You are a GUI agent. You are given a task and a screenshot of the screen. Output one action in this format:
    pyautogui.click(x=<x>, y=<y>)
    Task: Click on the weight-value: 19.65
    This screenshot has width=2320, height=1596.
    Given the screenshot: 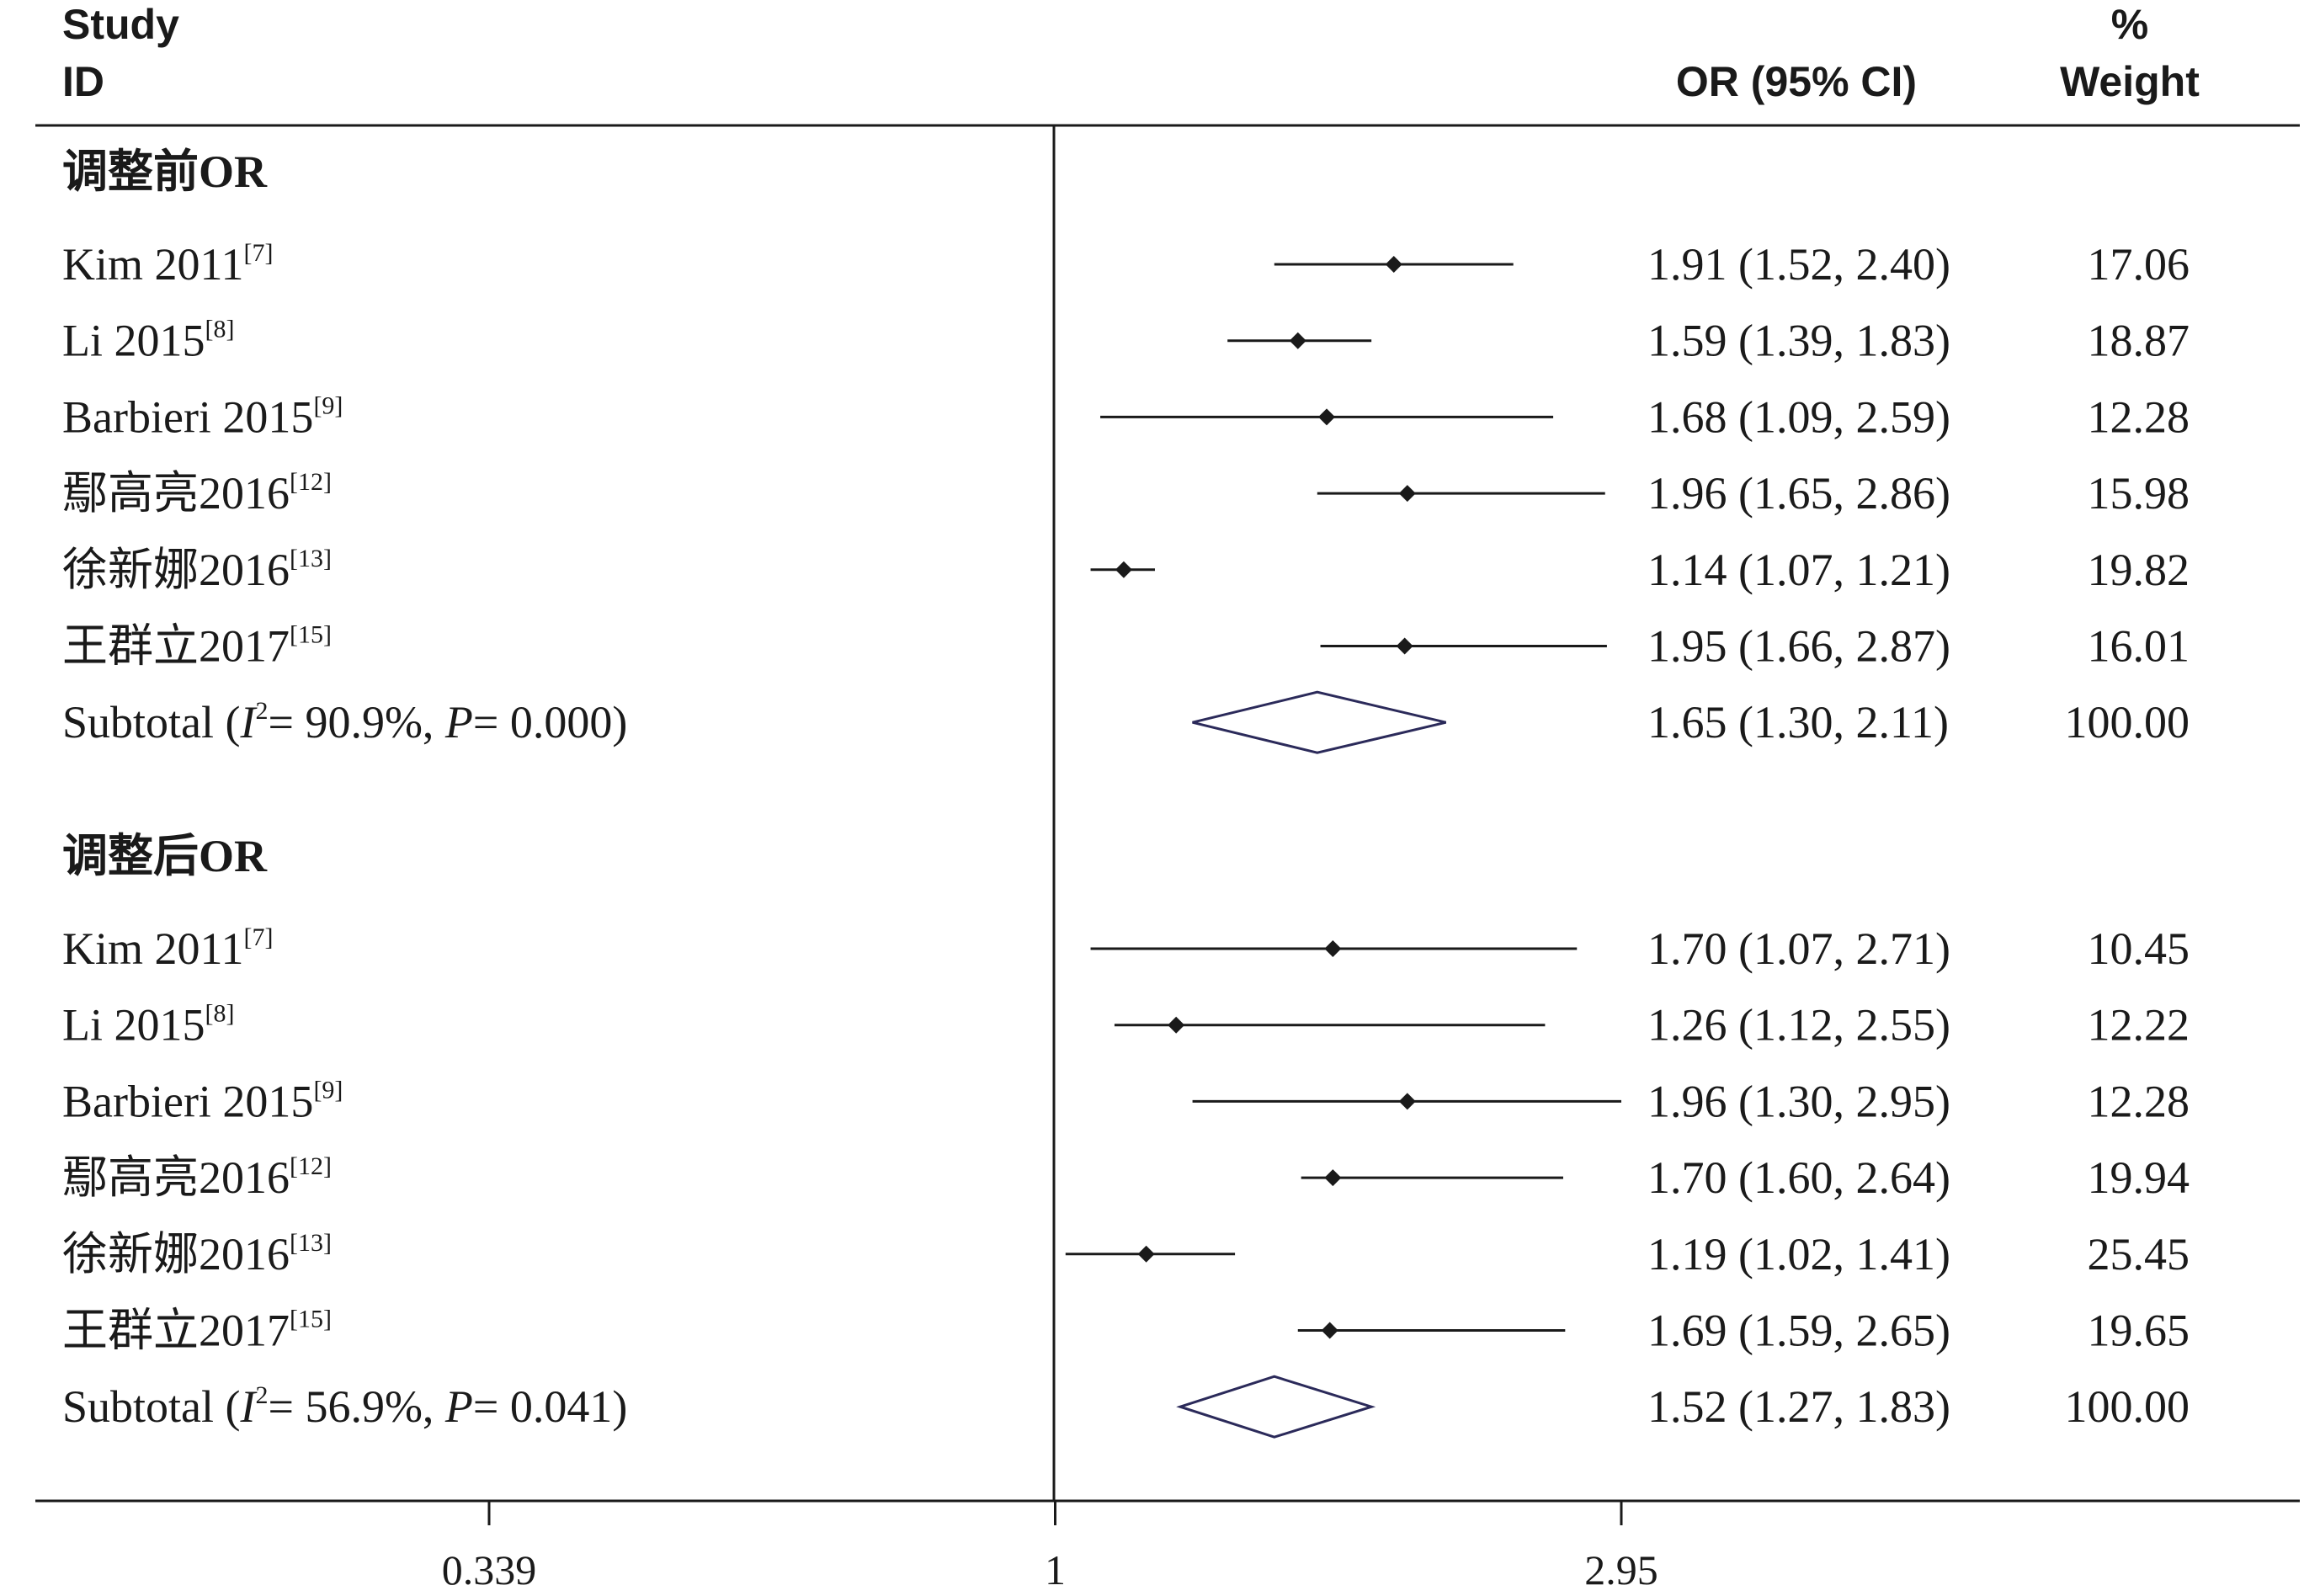 What is the action you would take?
    pyautogui.click(x=2139, y=1331)
    